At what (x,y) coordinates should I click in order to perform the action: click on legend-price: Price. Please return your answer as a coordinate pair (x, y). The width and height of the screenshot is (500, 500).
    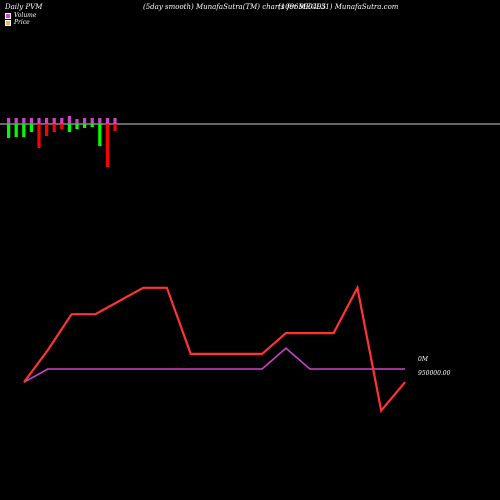
    Looking at the image, I should click on (17, 22).